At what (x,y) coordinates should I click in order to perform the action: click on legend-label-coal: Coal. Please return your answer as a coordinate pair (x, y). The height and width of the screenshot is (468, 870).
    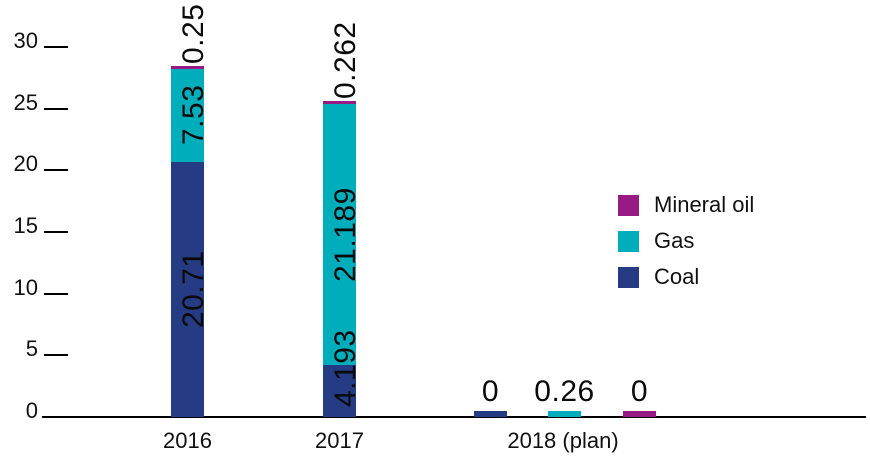
    Looking at the image, I should click on (677, 276).